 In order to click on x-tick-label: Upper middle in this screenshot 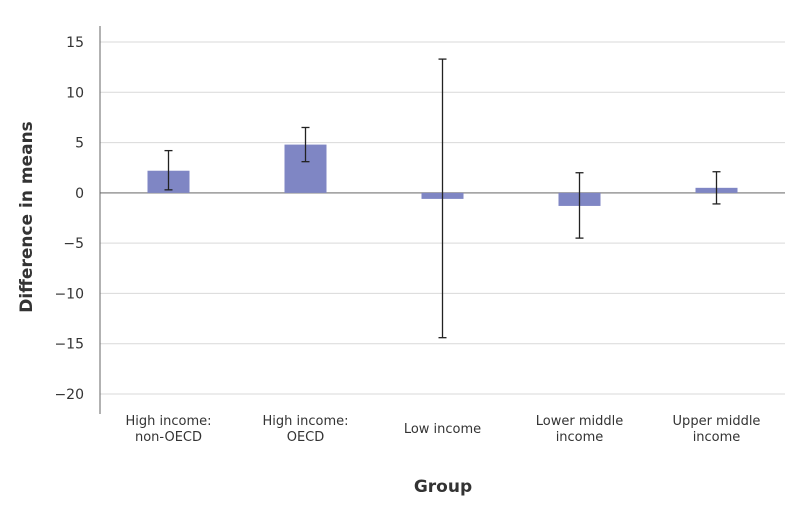, I will do `click(717, 421)`.